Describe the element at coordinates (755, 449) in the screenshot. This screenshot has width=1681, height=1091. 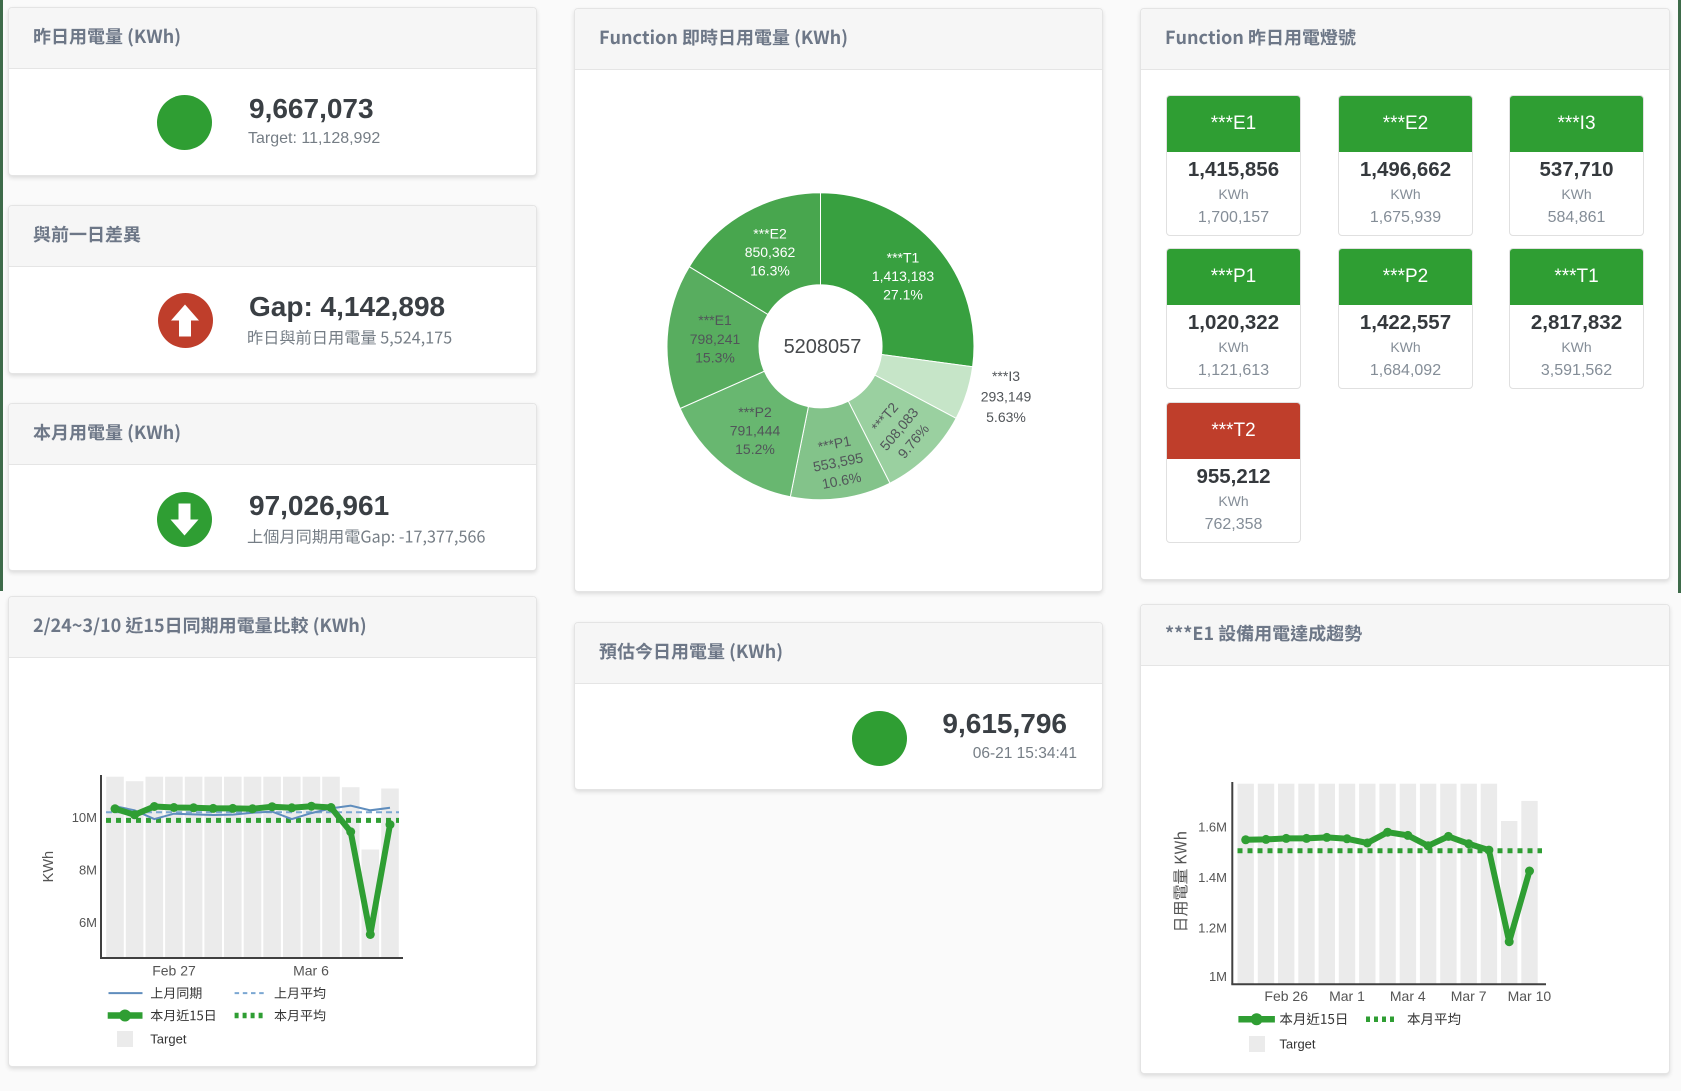
I see `svg-text: 15.2%` at that location.